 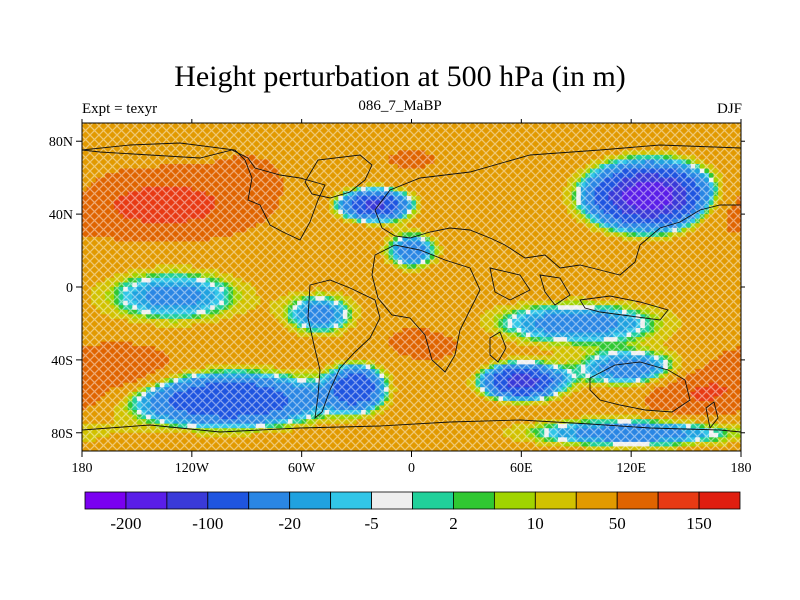 What do you see at coordinates (400, 76) in the screenshot?
I see `plot-title: Height perturbation at 500 hPa (in m)` at bounding box center [400, 76].